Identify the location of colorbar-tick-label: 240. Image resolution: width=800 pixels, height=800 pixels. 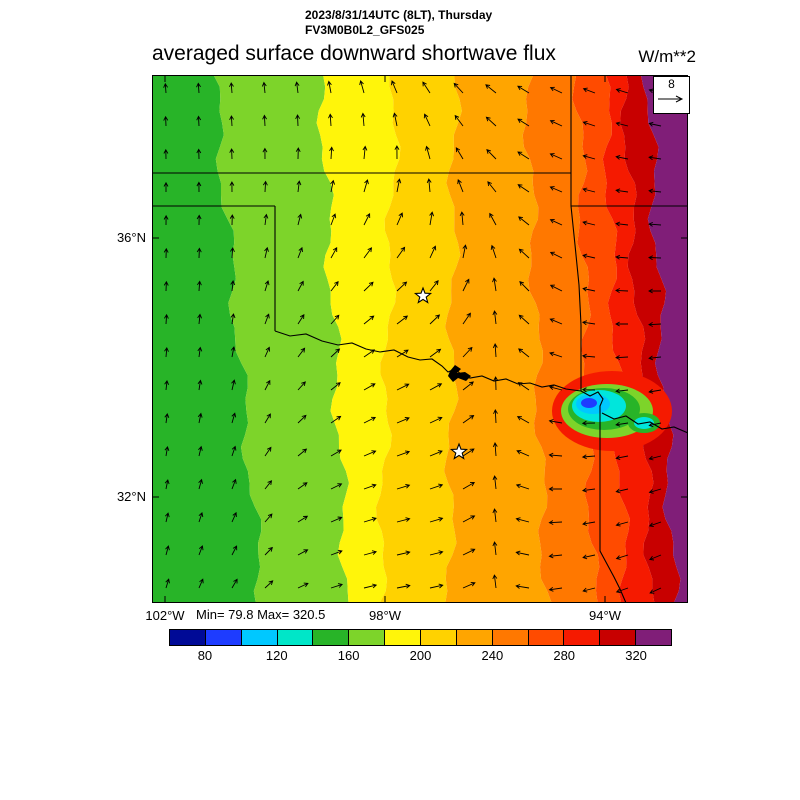
(492, 655).